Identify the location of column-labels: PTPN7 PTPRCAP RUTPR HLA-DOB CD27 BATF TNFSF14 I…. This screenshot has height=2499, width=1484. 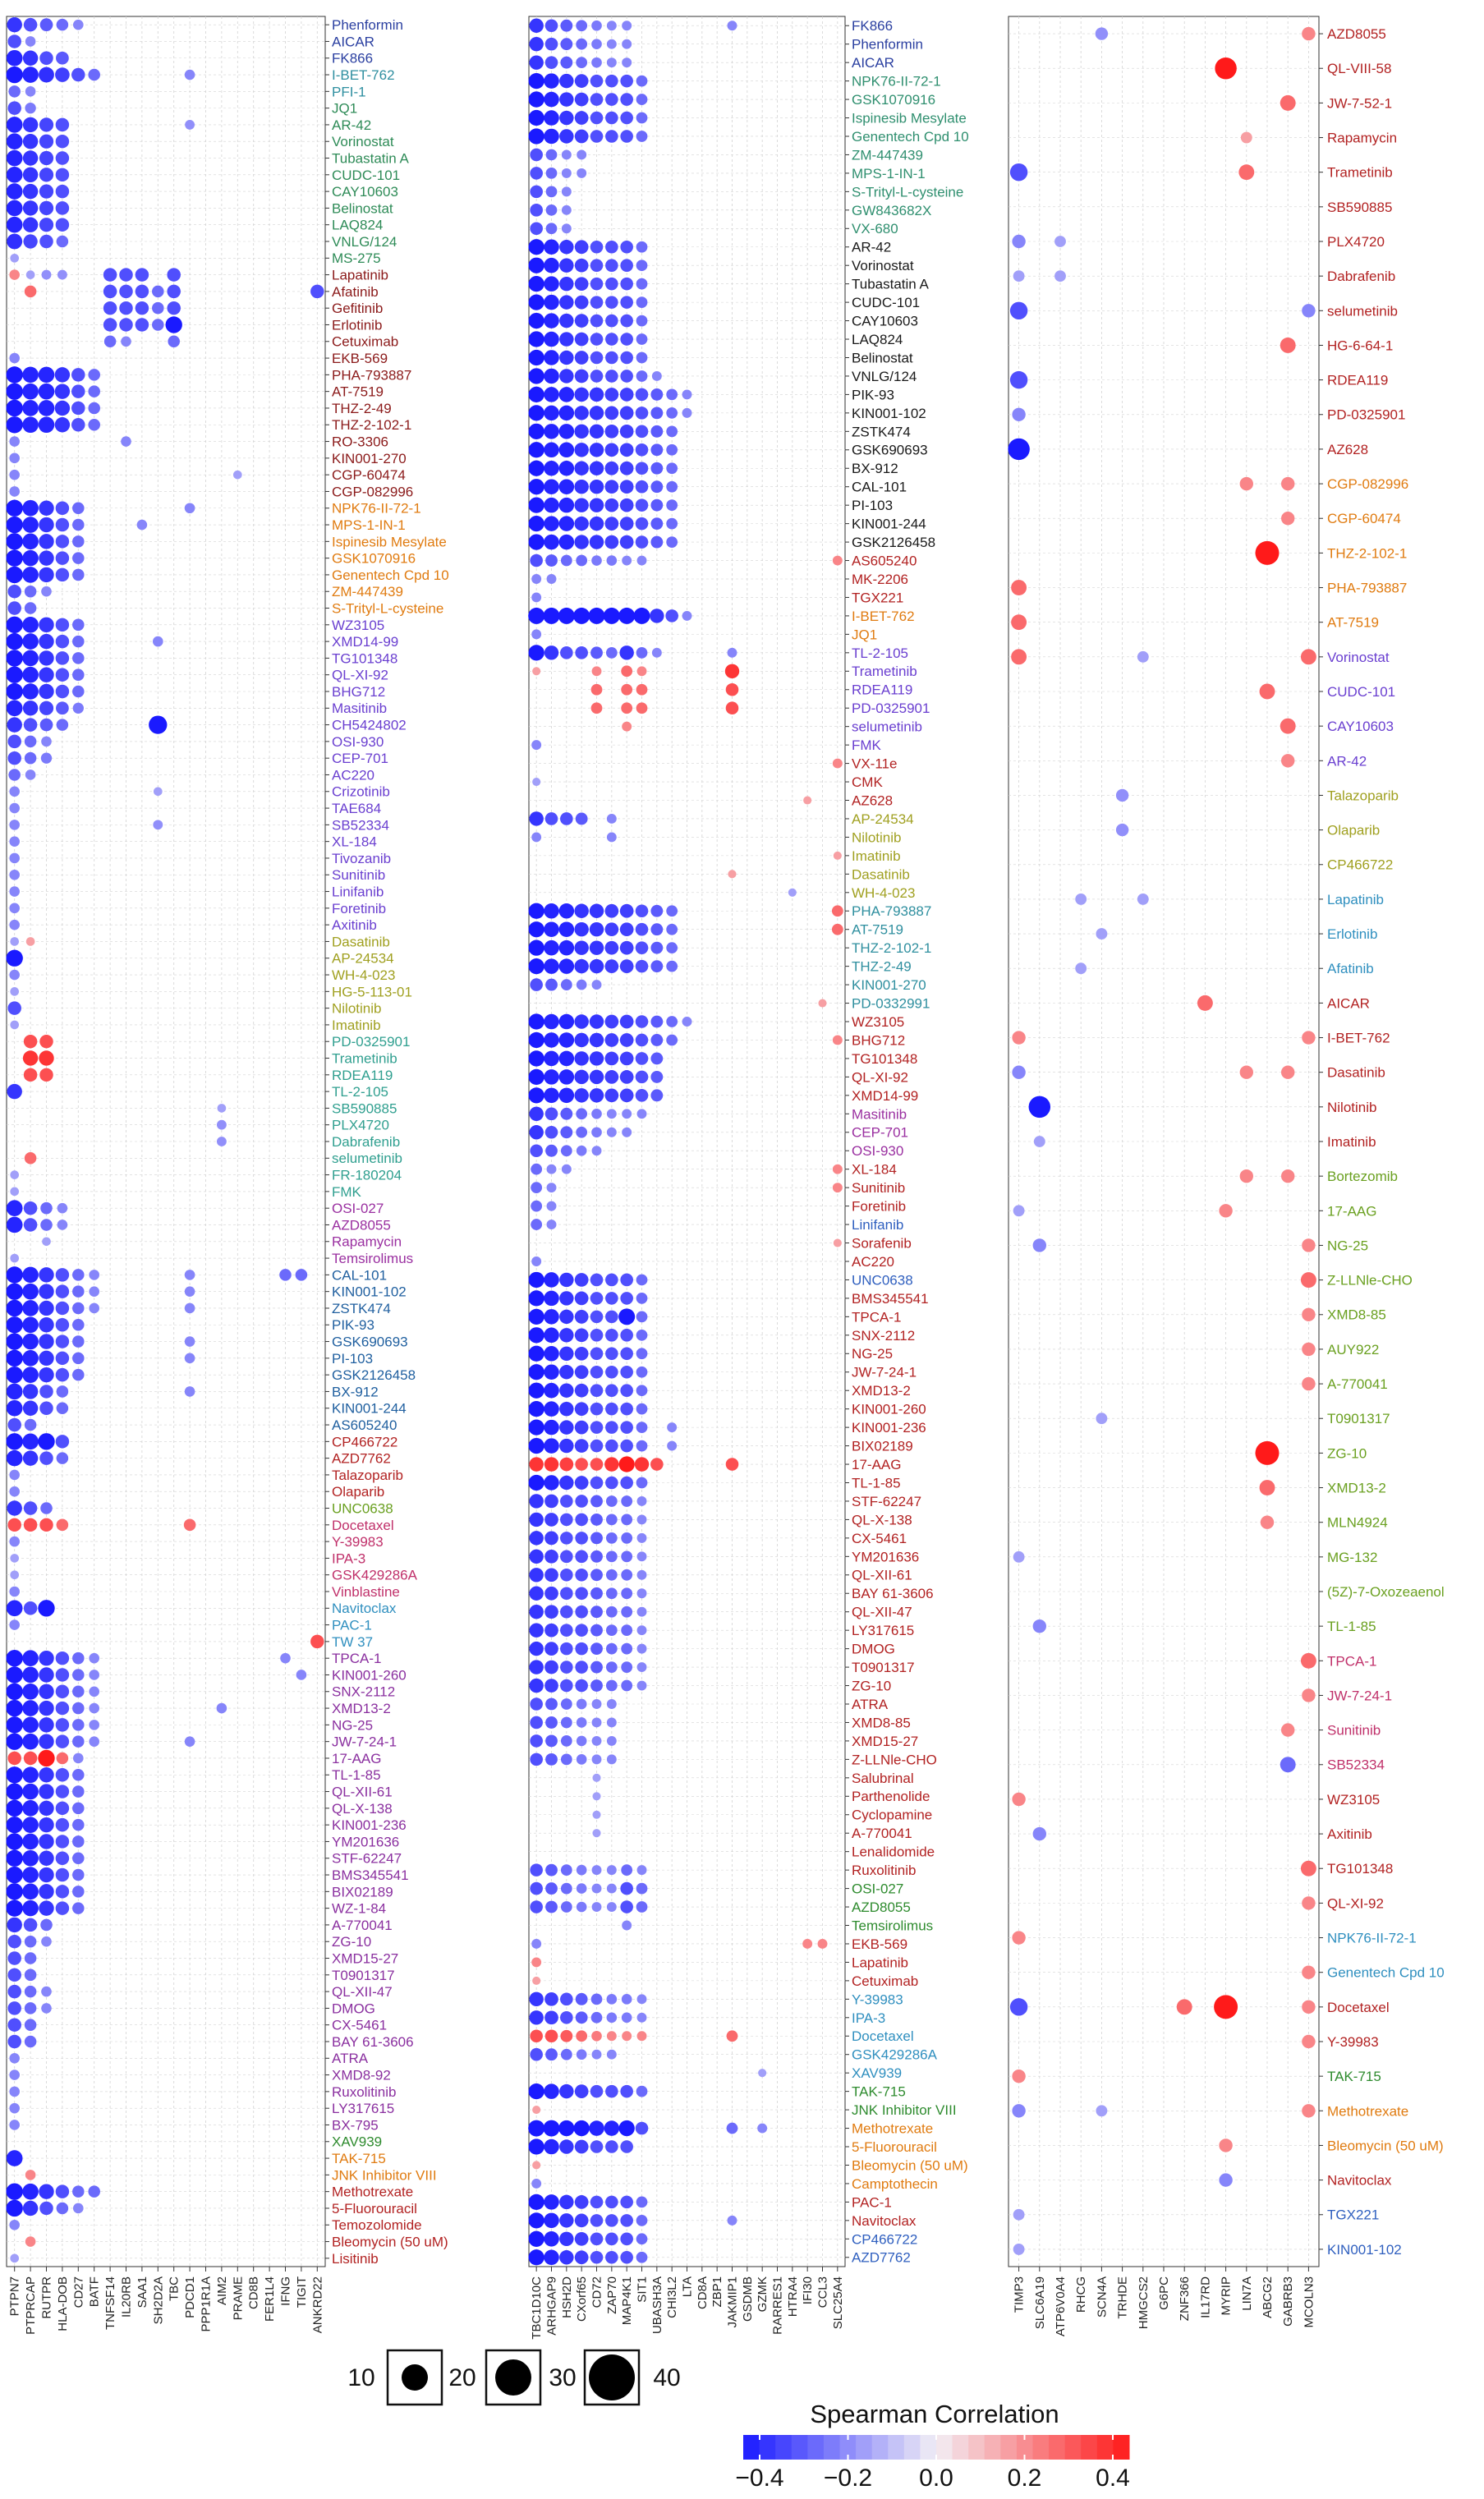
(166, 2301).